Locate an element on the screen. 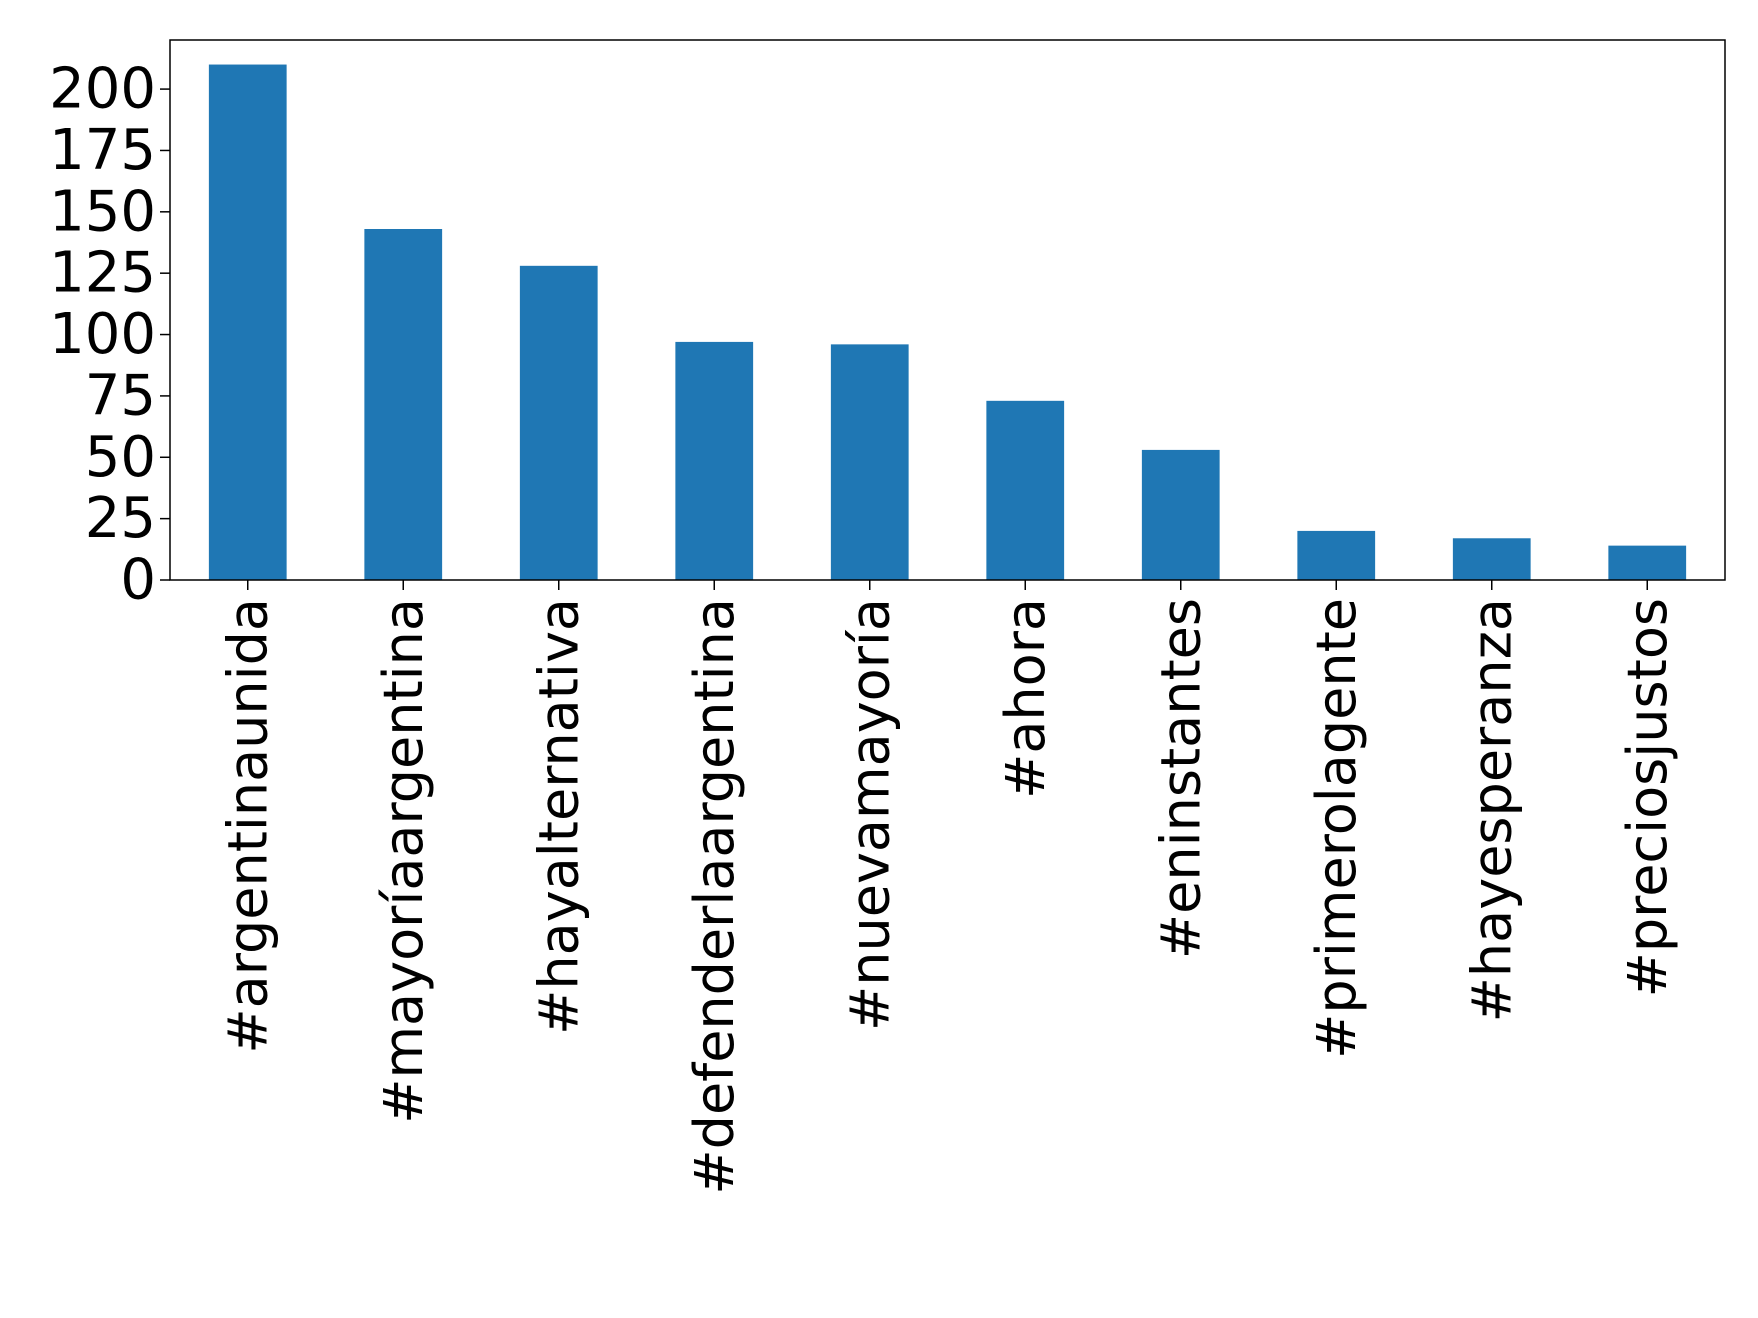 This screenshot has width=1758, height=1318. x-tick-label: #preciosjustos is located at coordinates (1647, 797).